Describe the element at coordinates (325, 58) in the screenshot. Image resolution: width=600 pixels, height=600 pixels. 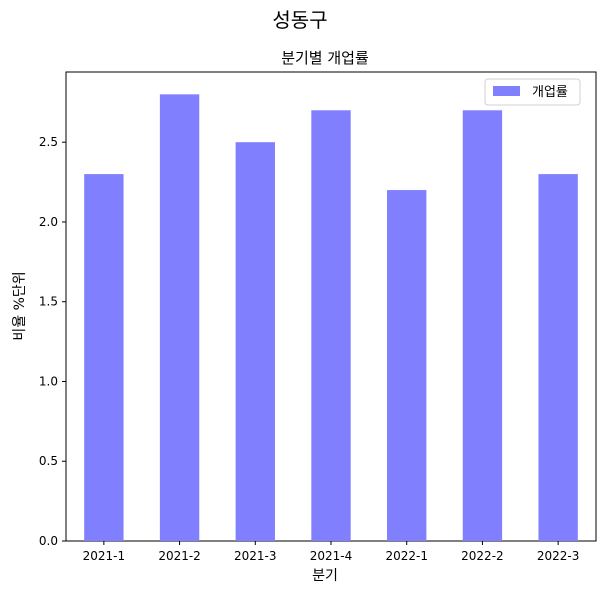
I see `chart-title: 분기별 개업률` at that location.